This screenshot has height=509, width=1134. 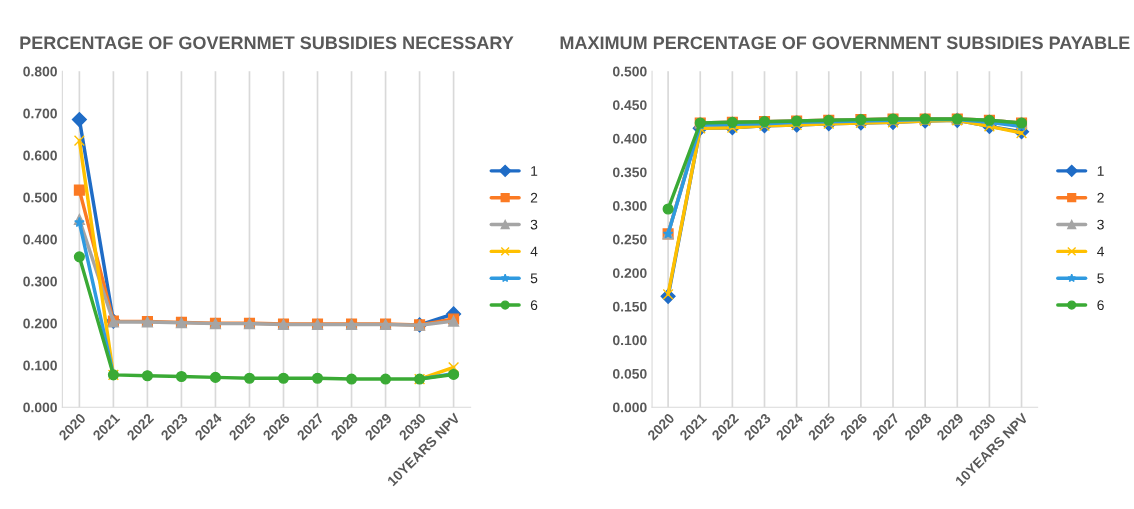 I want to click on y-tick-label: 0.050, so click(x=629, y=373).